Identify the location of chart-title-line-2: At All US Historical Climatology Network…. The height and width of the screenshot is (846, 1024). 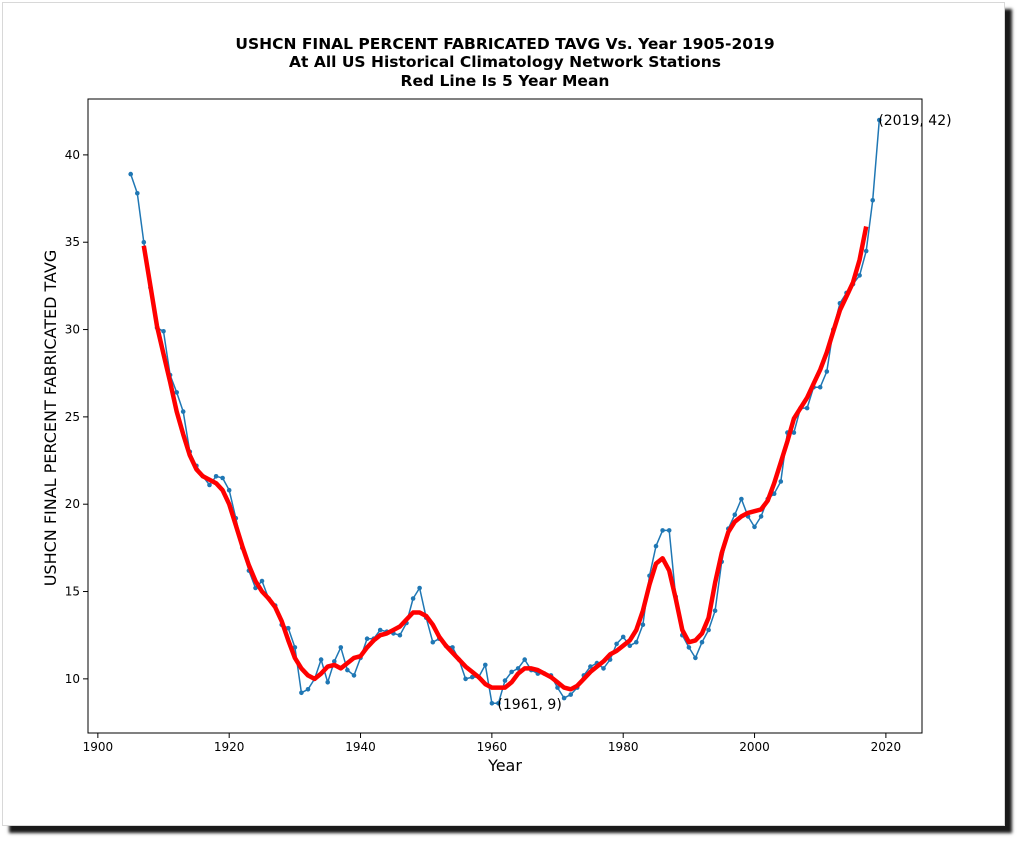
(505, 62).